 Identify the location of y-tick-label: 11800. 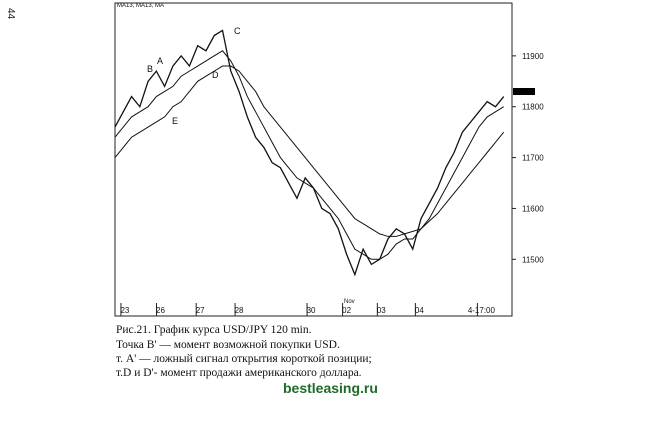
(533, 107).